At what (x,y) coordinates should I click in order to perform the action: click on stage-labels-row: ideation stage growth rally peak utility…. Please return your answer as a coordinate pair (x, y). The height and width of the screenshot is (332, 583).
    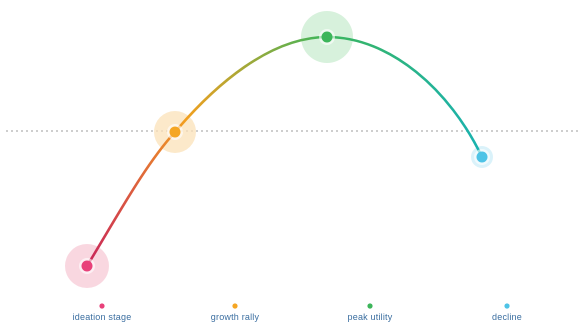
    Looking at the image, I should click on (291, 320).